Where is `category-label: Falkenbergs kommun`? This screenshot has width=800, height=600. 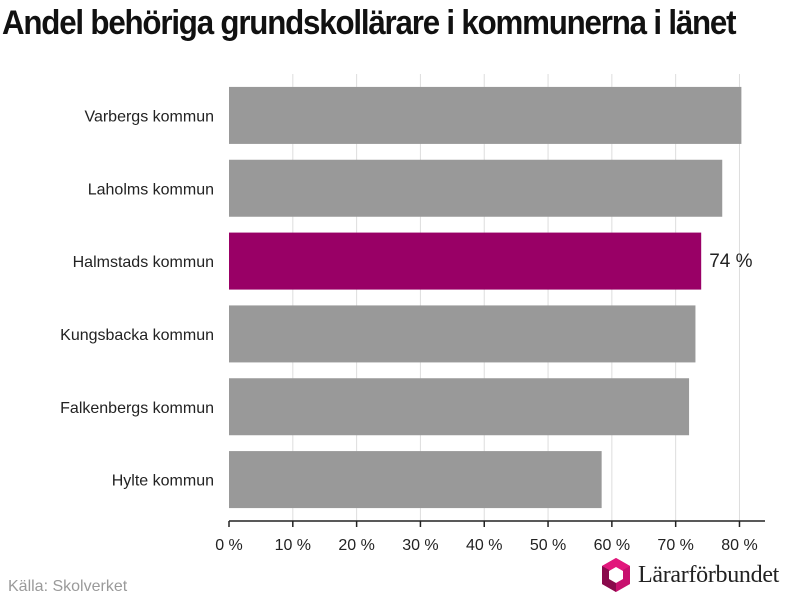
category-label: Falkenbergs kommun is located at coordinates (137, 408).